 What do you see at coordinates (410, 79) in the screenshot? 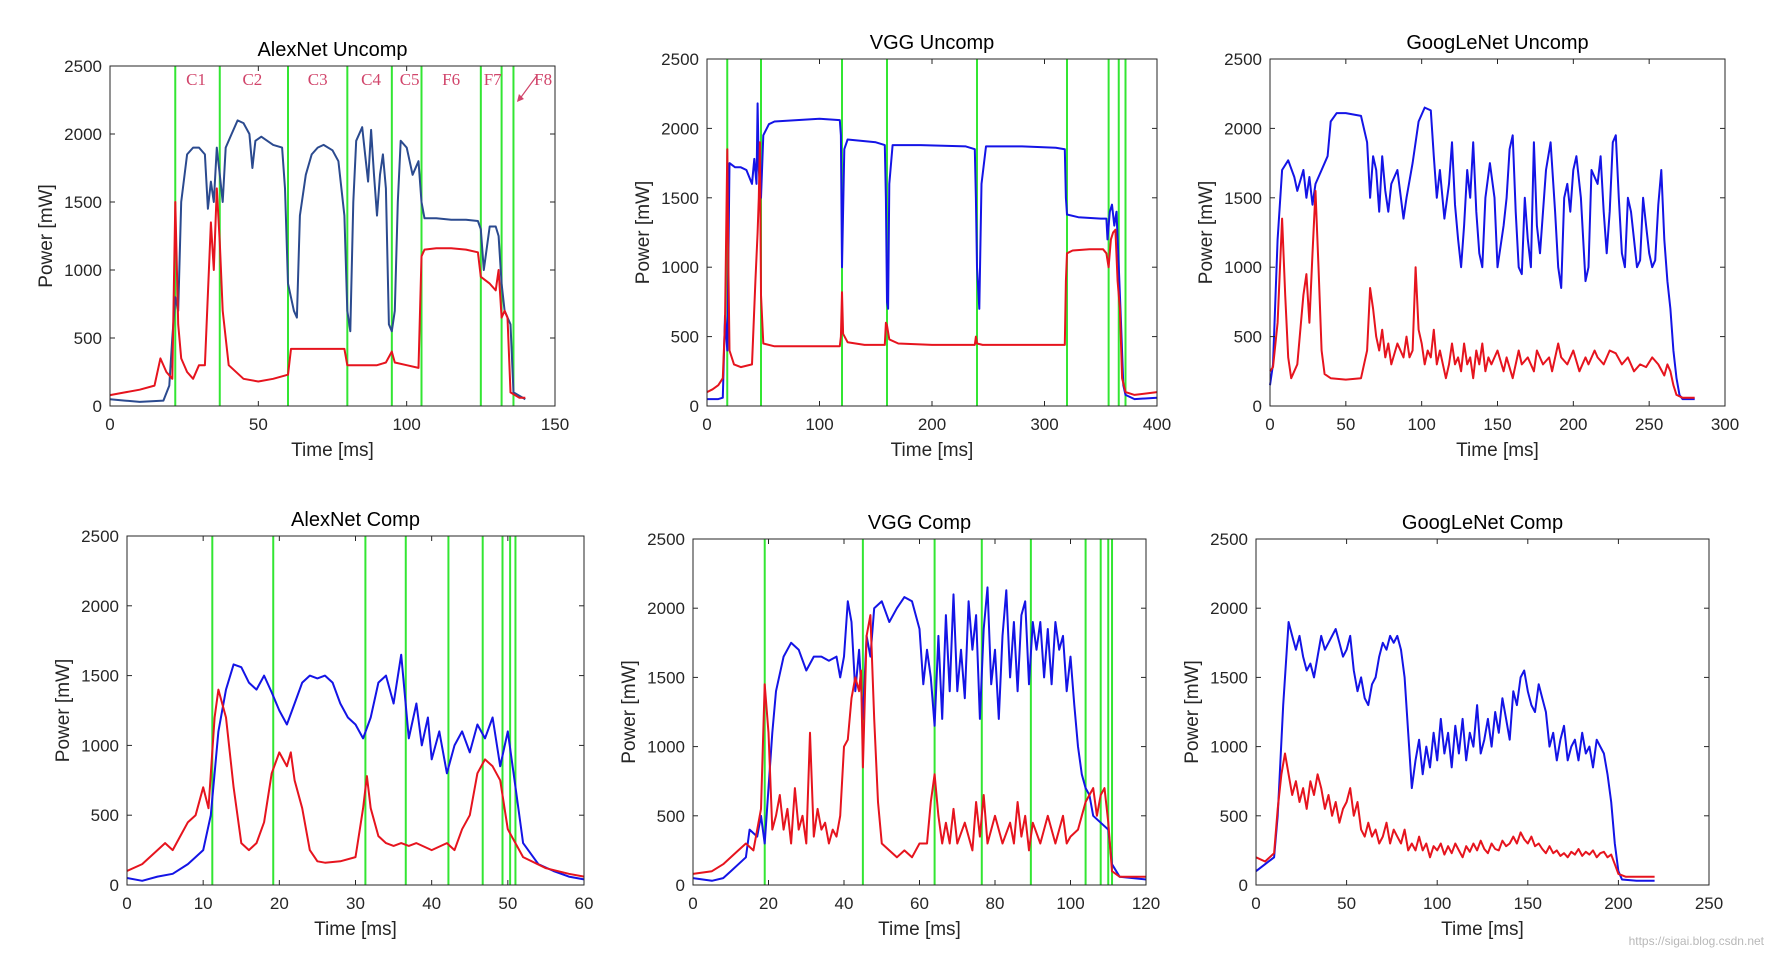
I see `layer-label: C5` at bounding box center [410, 79].